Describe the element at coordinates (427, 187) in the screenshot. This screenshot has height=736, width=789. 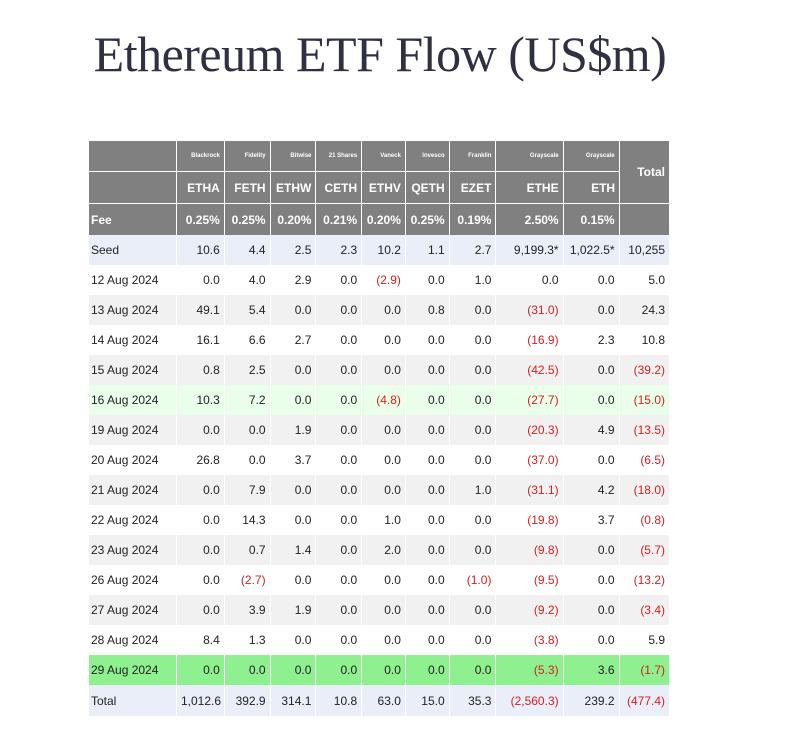
I see `ticker-cell: QETH` at that location.